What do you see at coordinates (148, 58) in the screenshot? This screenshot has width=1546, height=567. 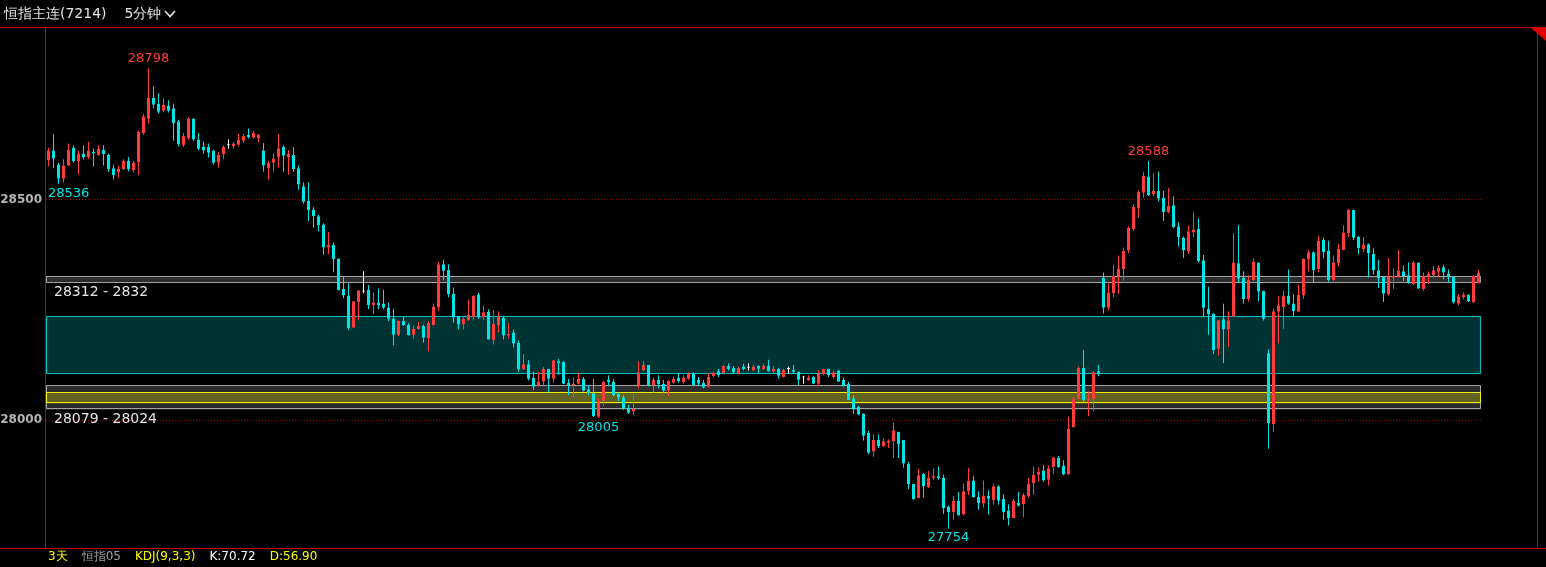 I see `annotation: 28798` at bounding box center [148, 58].